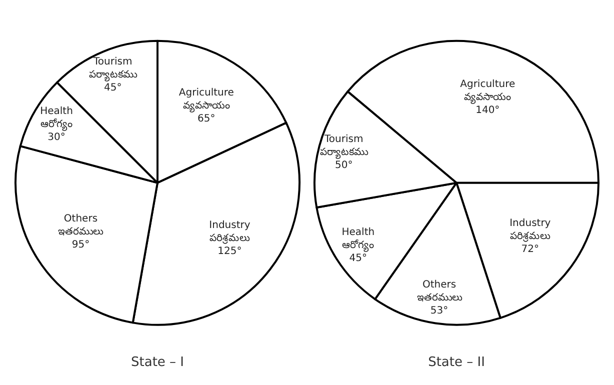  I want to click on data-label: 50°, so click(344, 166).